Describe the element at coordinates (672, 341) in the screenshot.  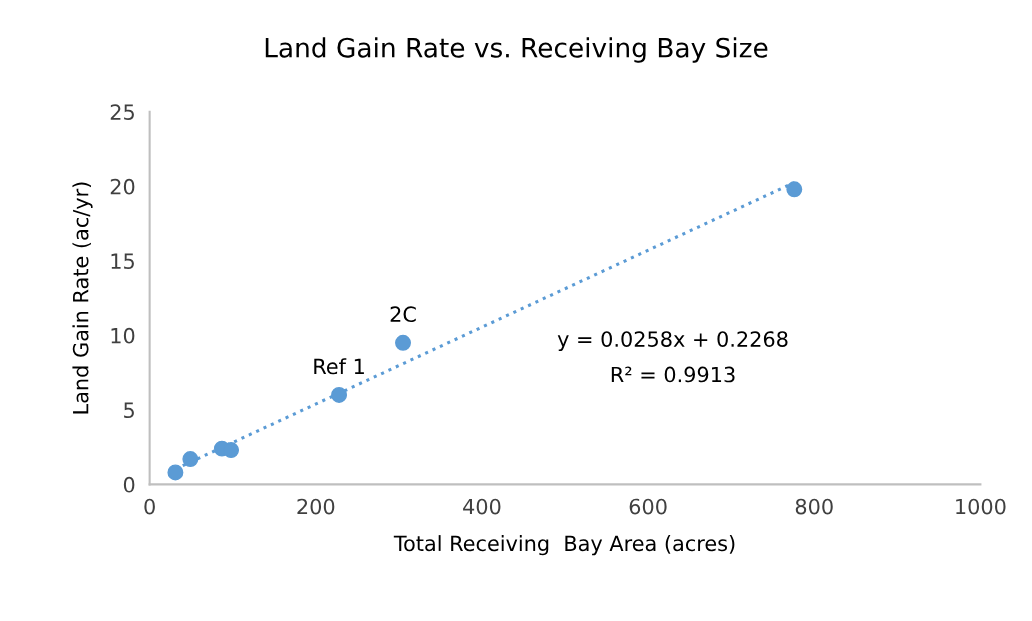
I see `annotation: y = 0.0258x + 0.2268` at that location.